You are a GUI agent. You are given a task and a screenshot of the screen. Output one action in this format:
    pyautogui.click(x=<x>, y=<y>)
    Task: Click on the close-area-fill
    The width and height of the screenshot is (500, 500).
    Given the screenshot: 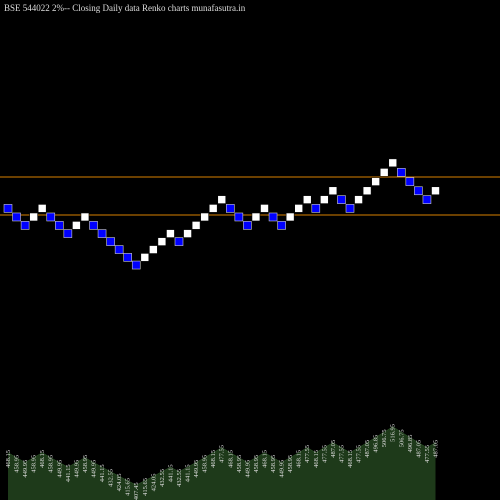 What is the action you would take?
    pyautogui.click(x=222, y=463)
    